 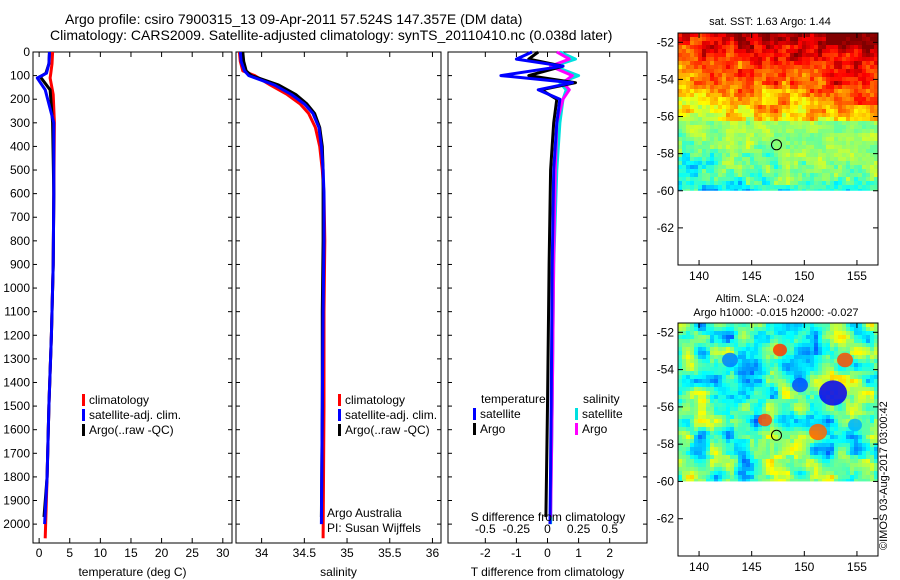 What do you see at coordinates (83, 430) in the screenshot?
I see `legend-swatch` at bounding box center [83, 430].